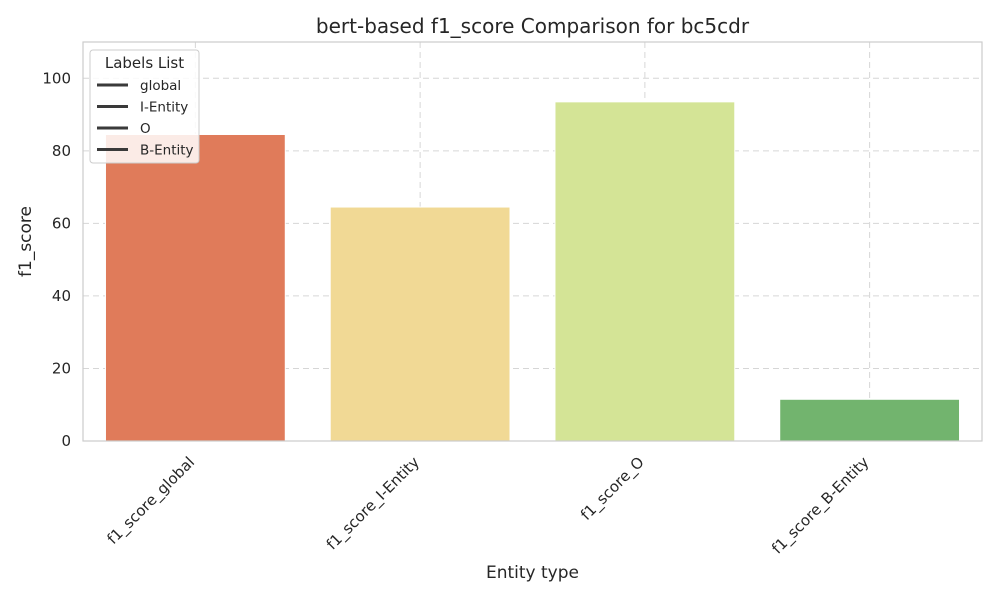 This screenshot has width=1000, height=605. I want to click on legend-entry-label: B-Entity, so click(167, 151).